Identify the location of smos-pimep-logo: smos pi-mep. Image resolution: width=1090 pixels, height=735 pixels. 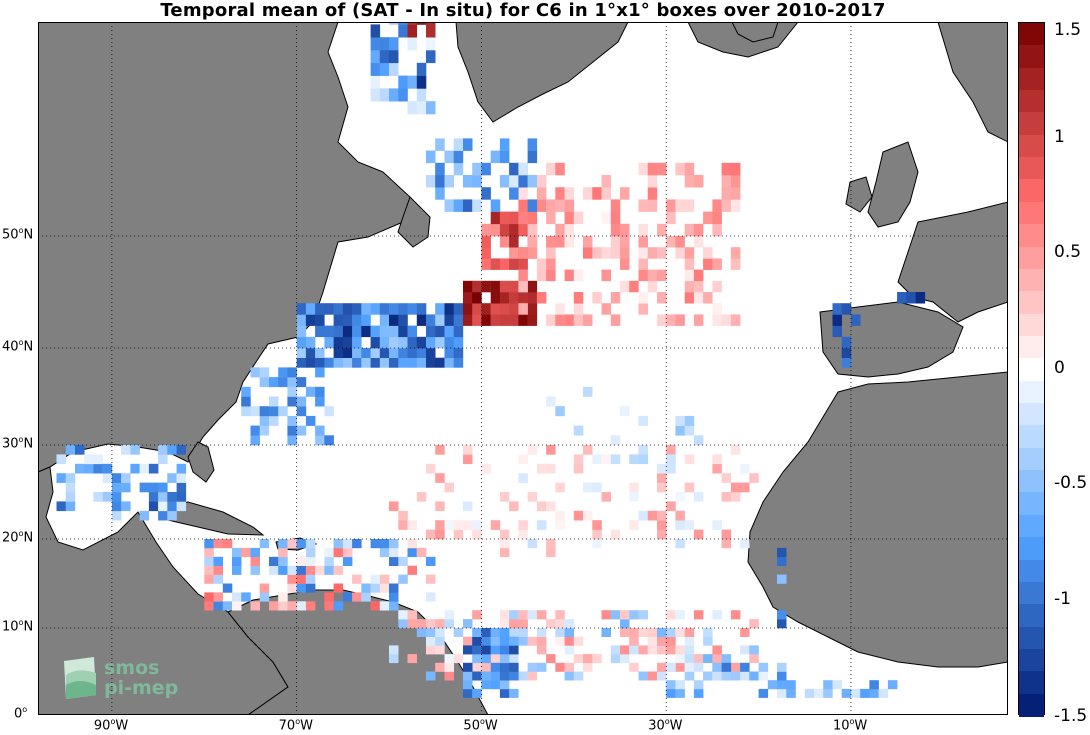
(125, 679).